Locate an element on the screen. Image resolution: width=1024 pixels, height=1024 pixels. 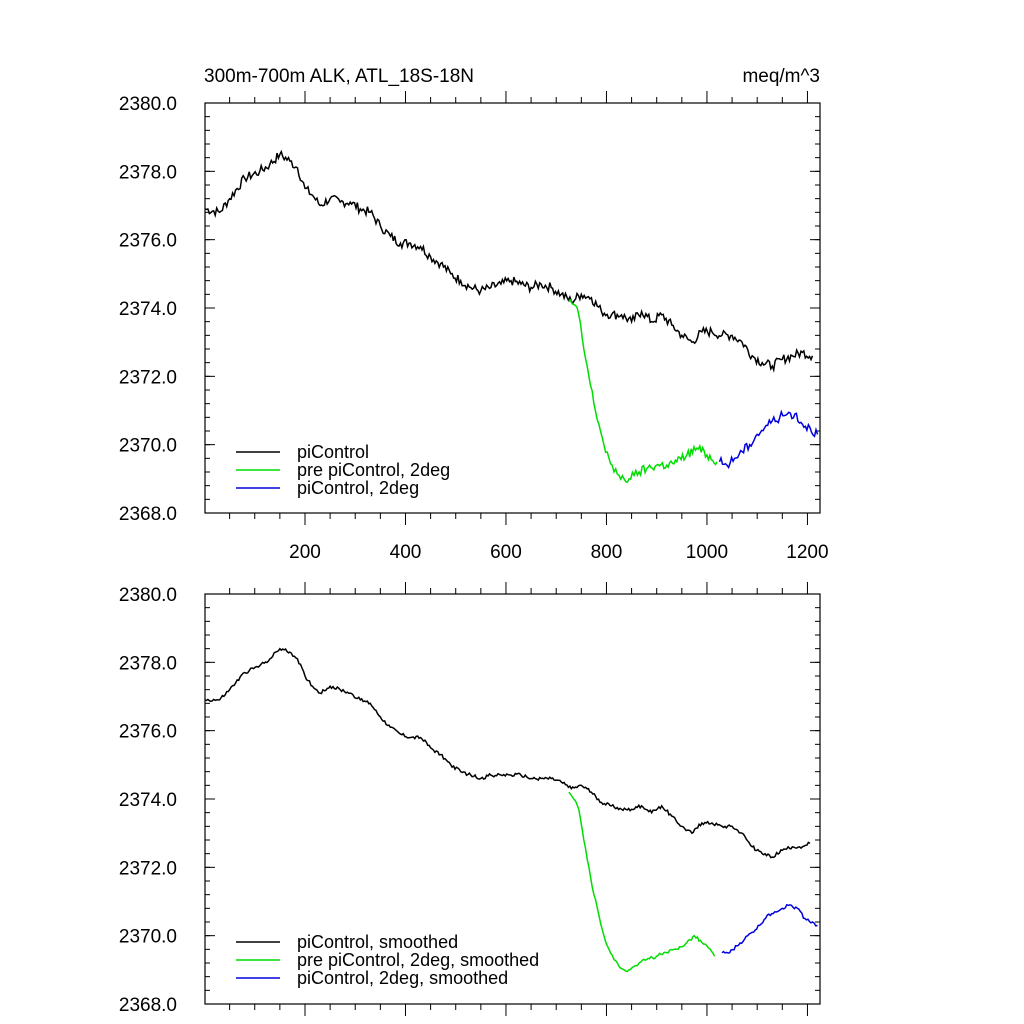
x-tick-label: 1000 is located at coordinates (707, 552).